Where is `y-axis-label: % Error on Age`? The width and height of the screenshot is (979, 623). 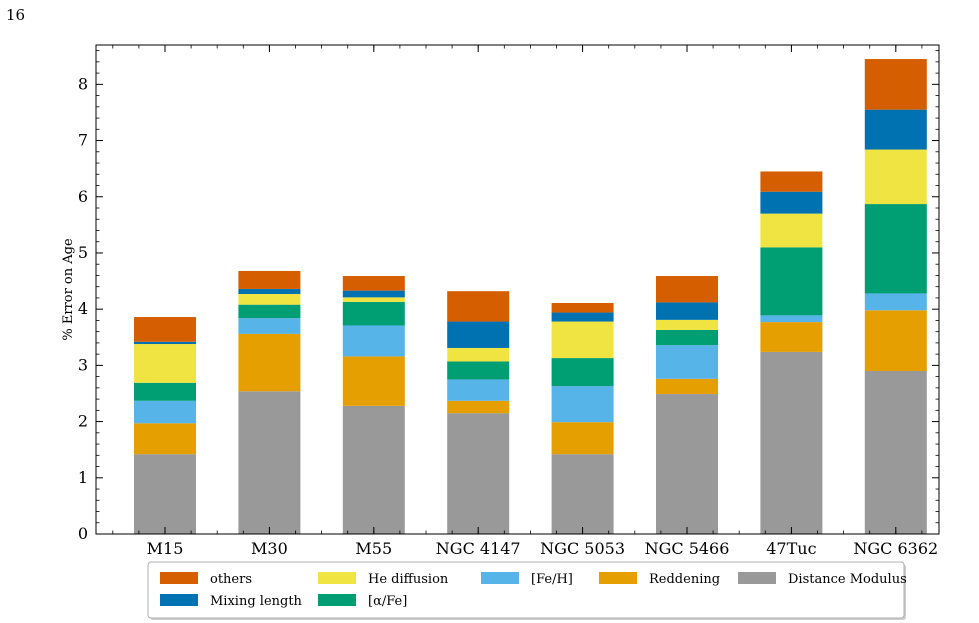
y-axis-label: % Error on Age is located at coordinates (68, 289).